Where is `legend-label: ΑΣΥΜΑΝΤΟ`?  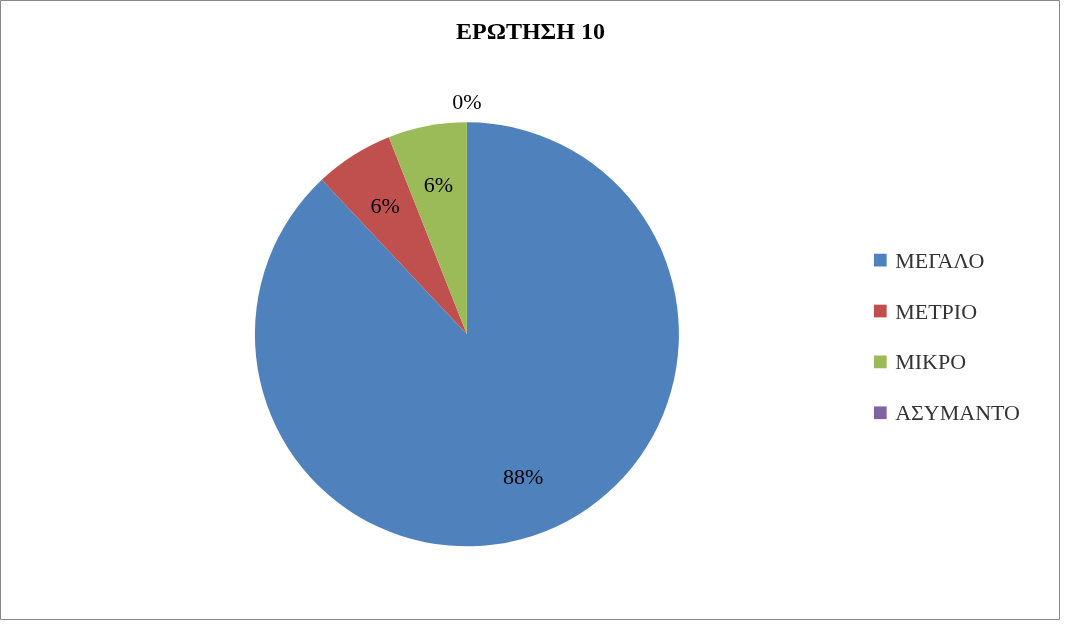
legend-label: ΑΣΥΜΑΝΤΟ is located at coordinates (957, 413).